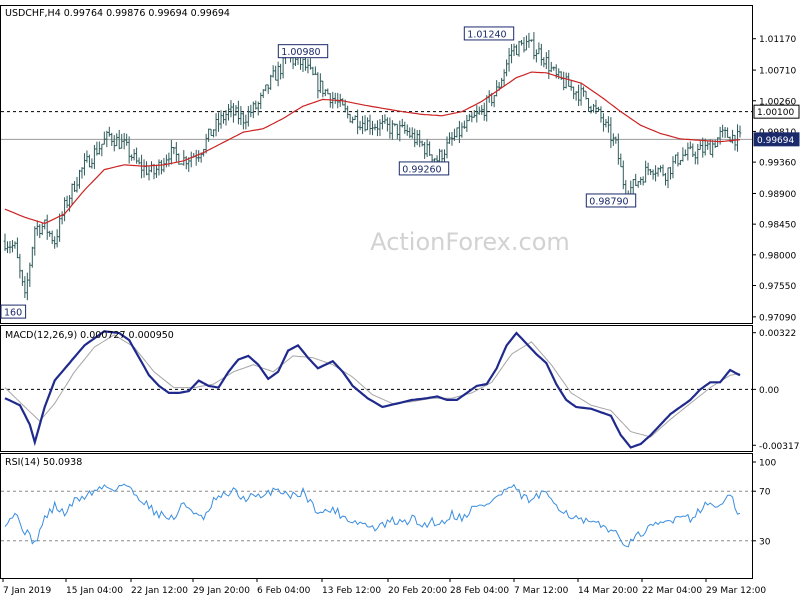 Image resolution: width=800 pixels, height=600 pixels. I want to click on x-tick-label: 20 Feb 20:00, so click(417, 591).